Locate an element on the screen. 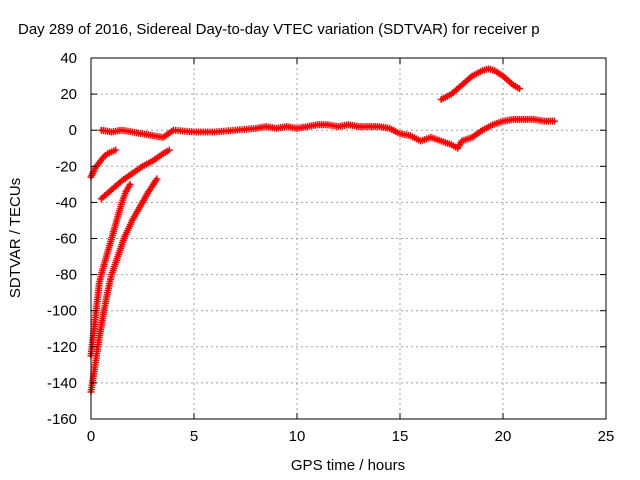  x-axis-title: GPS time / hours is located at coordinates (348, 465).